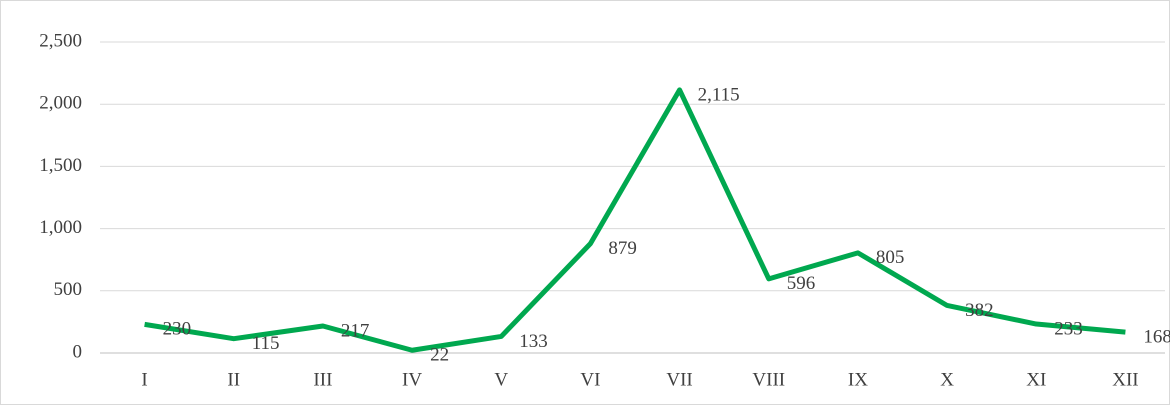 The image size is (1170, 405). I want to click on data-label: 596, so click(801, 283).